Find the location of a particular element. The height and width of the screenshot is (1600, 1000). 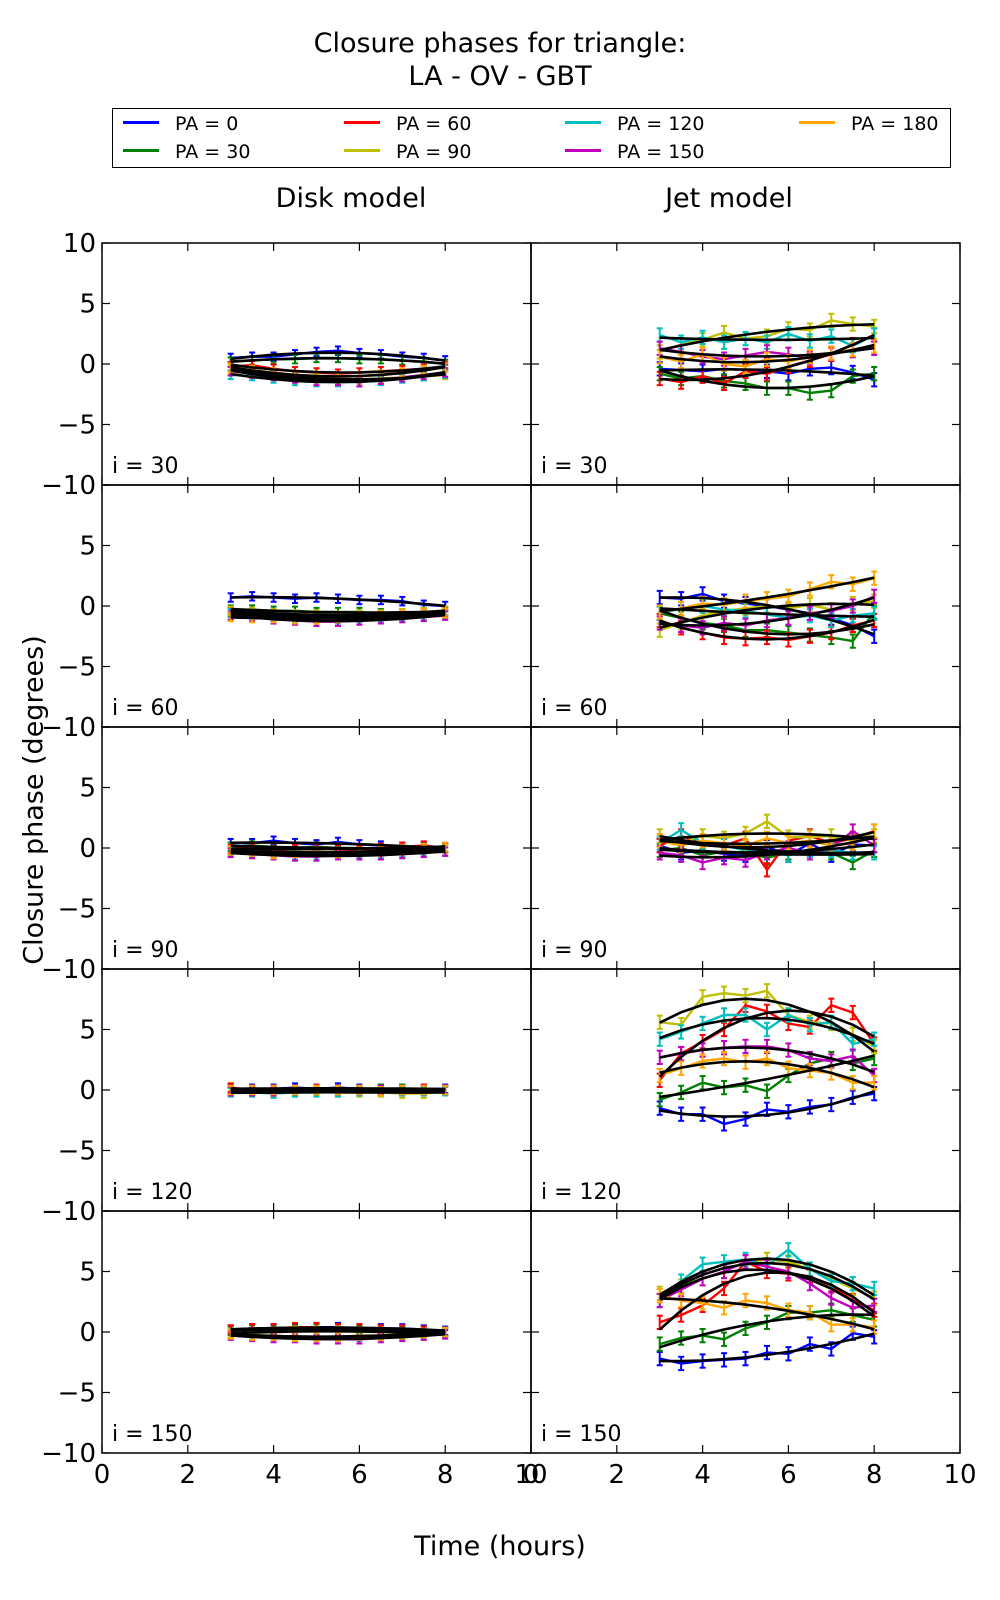

legend-label: PA = 150 is located at coordinates (661, 152).